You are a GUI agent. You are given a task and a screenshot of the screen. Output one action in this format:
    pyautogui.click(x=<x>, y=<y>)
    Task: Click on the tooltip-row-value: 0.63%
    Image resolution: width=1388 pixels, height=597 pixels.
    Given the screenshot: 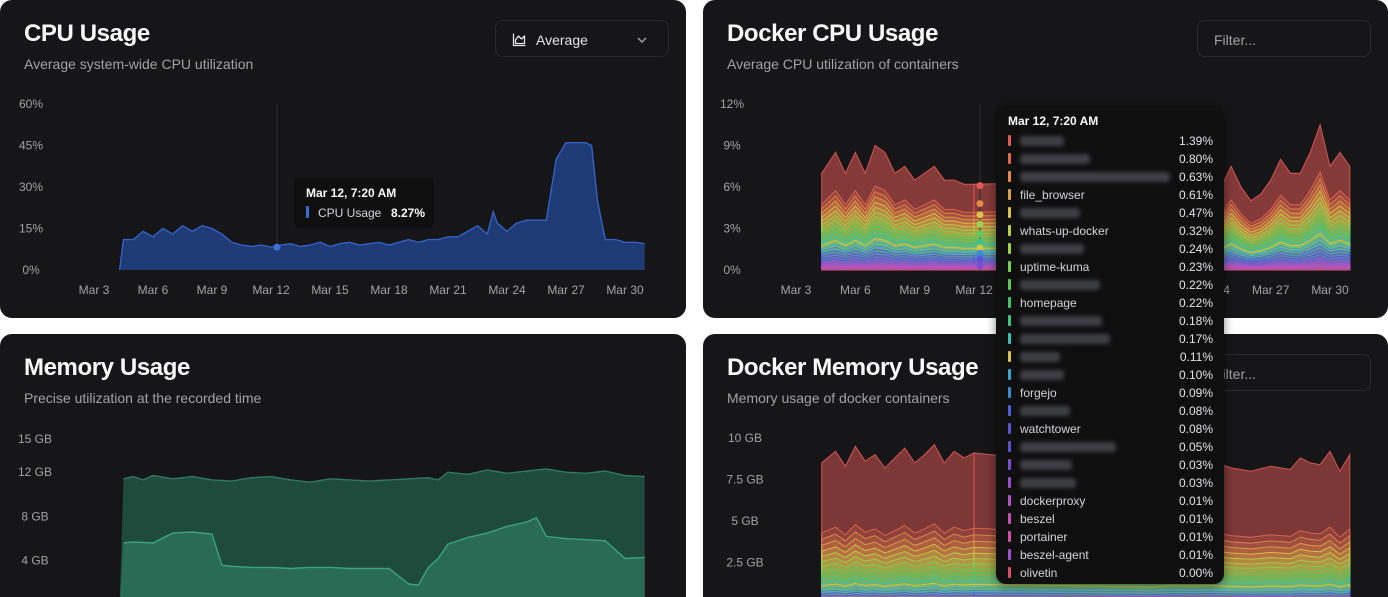 What is the action you would take?
    pyautogui.click(x=1195, y=177)
    